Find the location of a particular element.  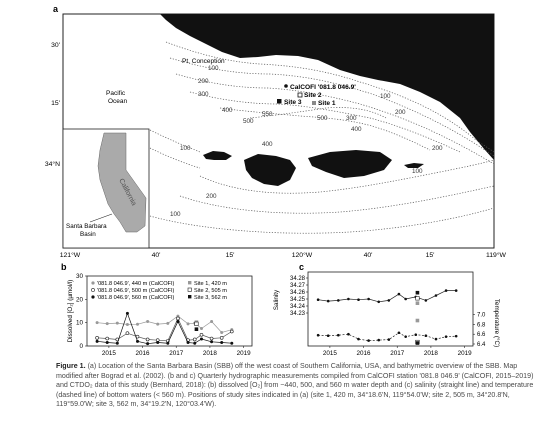

panel-b-x-tick-label: 2016 is located at coordinates (143, 353).